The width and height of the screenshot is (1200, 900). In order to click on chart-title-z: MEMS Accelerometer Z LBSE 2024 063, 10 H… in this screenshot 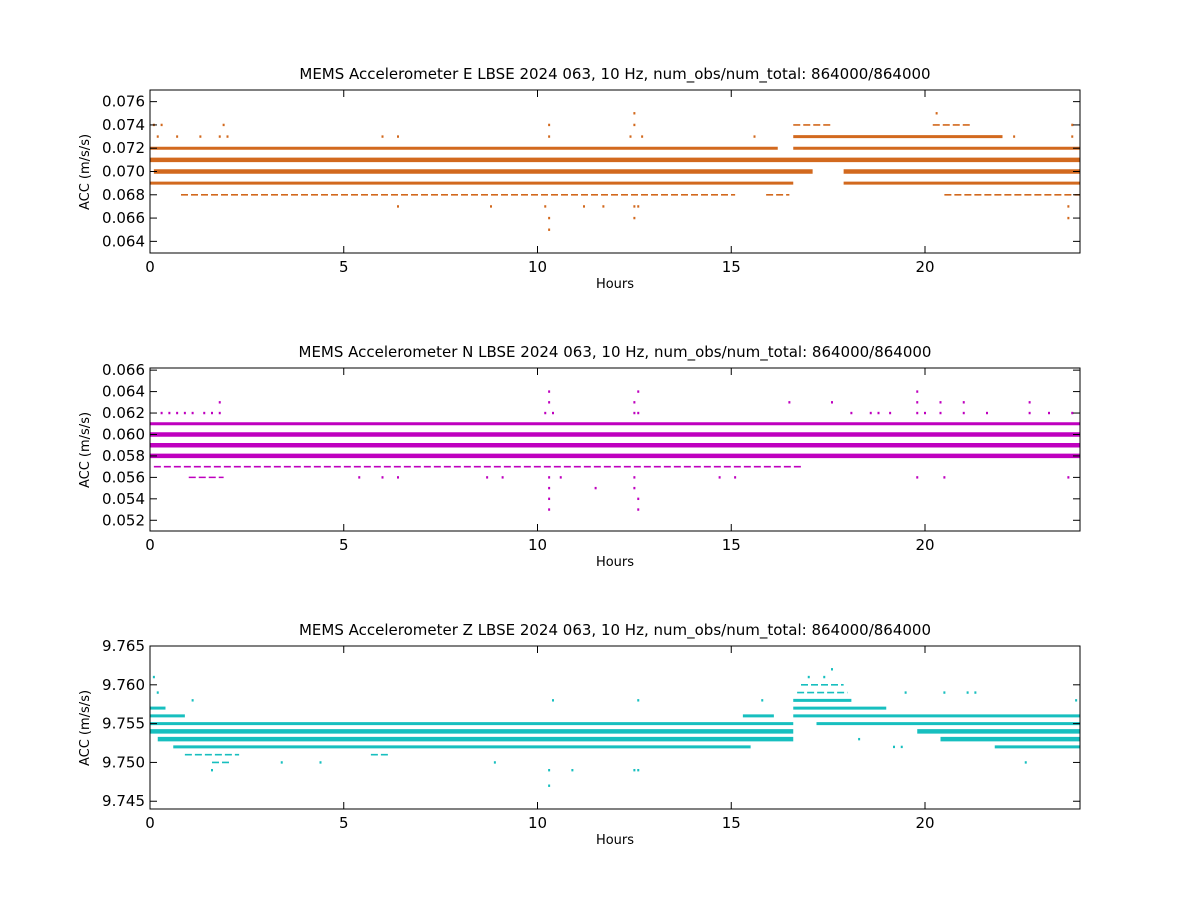, I will do `click(615, 630)`.